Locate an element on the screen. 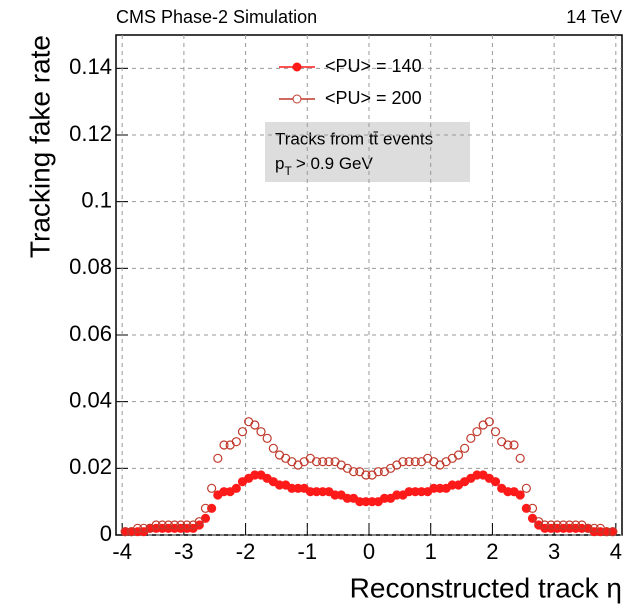 This screenshot has width=628, height=608. y-axis-title: Tracking fake rate is located at coordinates (39, 146).